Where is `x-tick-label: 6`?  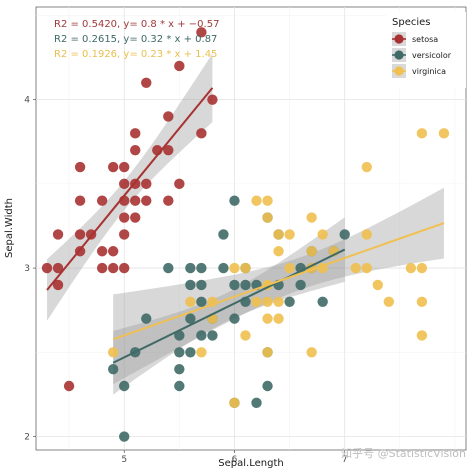
x-tick-label: 6 is located at coordinates (235, 460).